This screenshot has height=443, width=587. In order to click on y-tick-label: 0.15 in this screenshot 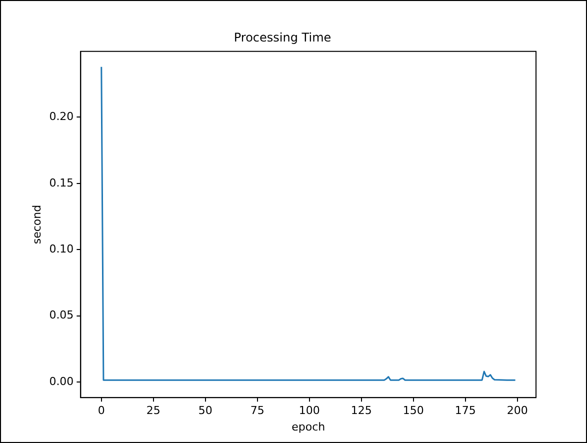, I will do `click(61, 183)`.